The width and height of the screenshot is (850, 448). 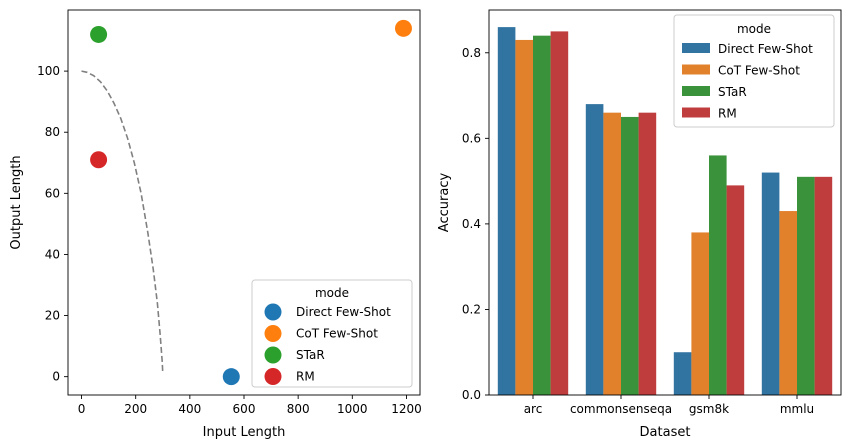 I want to click on y-tick-label: 80, so click(x=52, y=132).